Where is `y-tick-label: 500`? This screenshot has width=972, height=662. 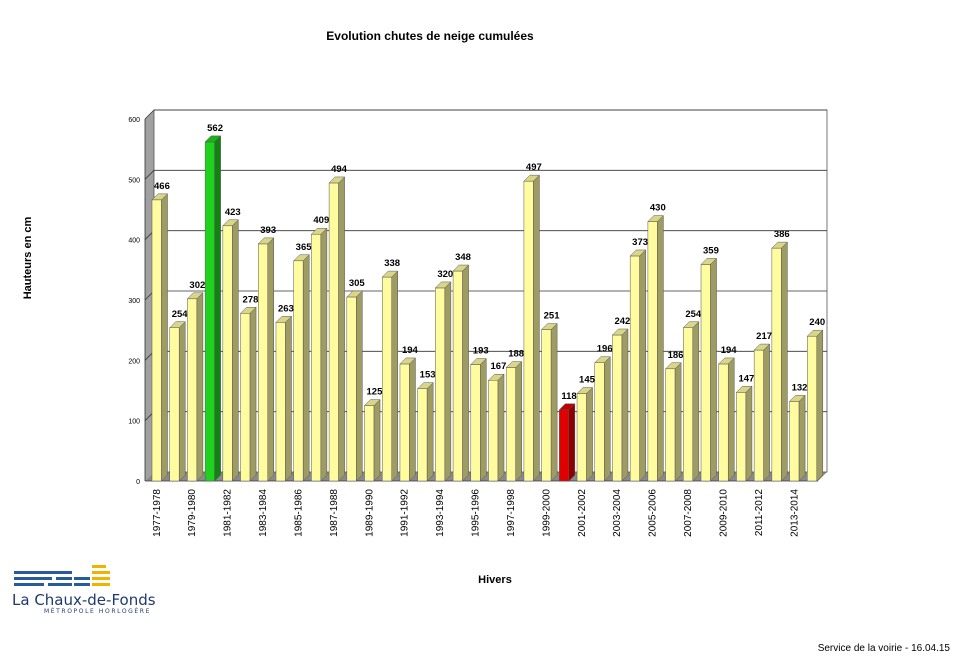
y-tick-label: 500 is located at coordinates (134, 180).